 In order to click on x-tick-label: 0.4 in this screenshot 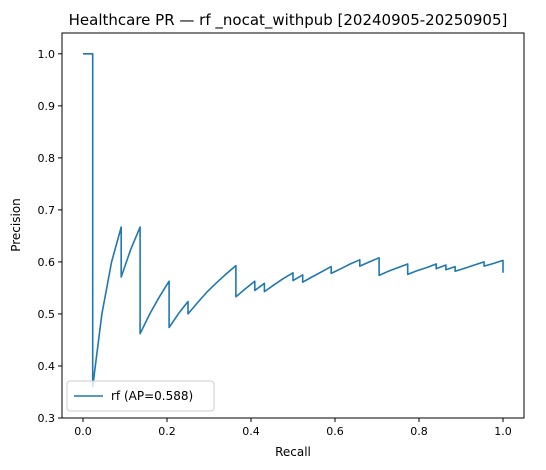, I will do `click(251, 431)`.